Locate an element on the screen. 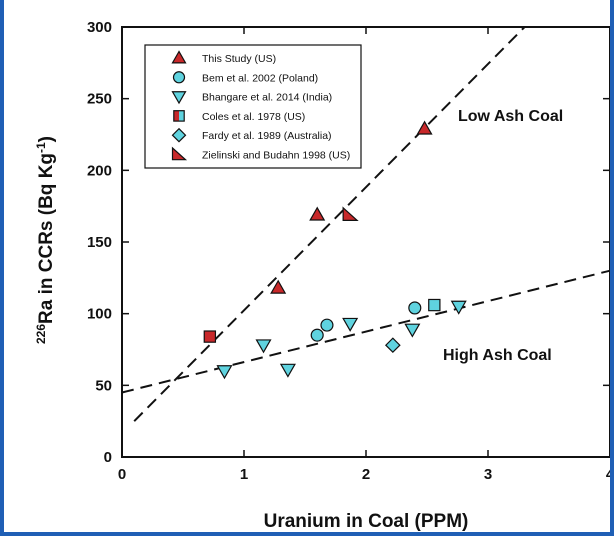 This screenshot has height=541, width=614. legend-entry-label: Bem et al. 2002 (Poland) is located at coordinates (260, 78).